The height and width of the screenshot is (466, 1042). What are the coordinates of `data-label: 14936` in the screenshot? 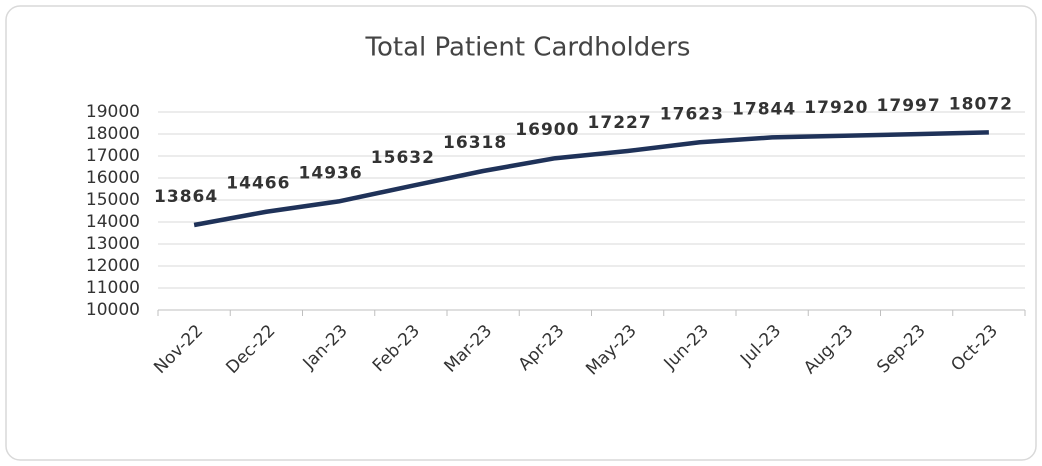 It's located at (331, 173).